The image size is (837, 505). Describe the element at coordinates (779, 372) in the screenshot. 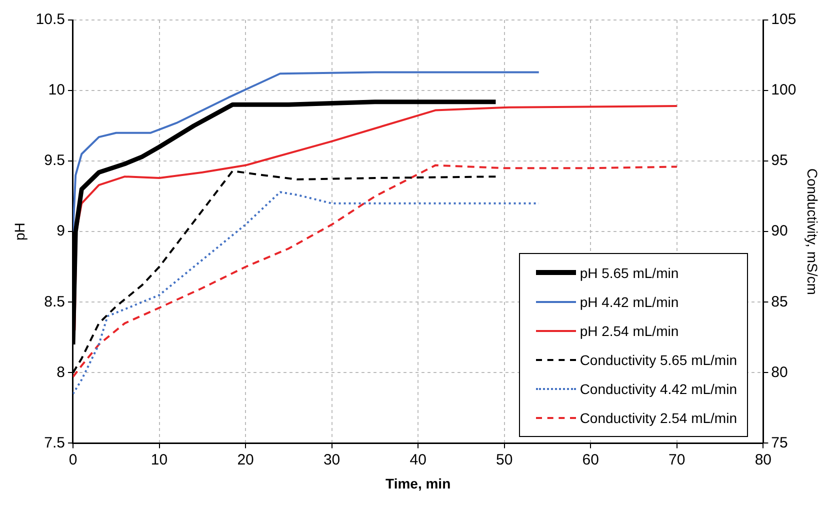

I see `y2-tick-label: 80` at that location.